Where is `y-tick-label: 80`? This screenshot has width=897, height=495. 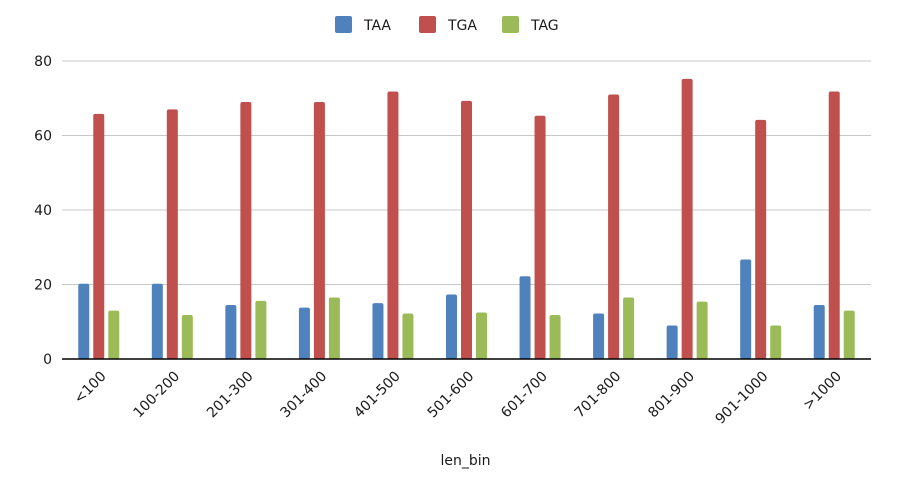
y-tick-label: 80 is located at coordinates (43, 62).